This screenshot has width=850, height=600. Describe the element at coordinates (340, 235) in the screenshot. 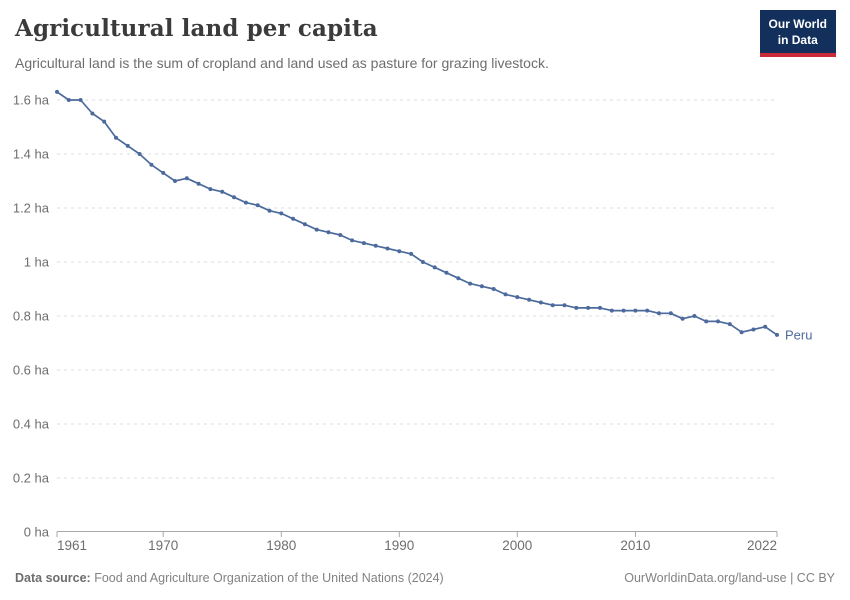

I see `data-point-1985` at that location.